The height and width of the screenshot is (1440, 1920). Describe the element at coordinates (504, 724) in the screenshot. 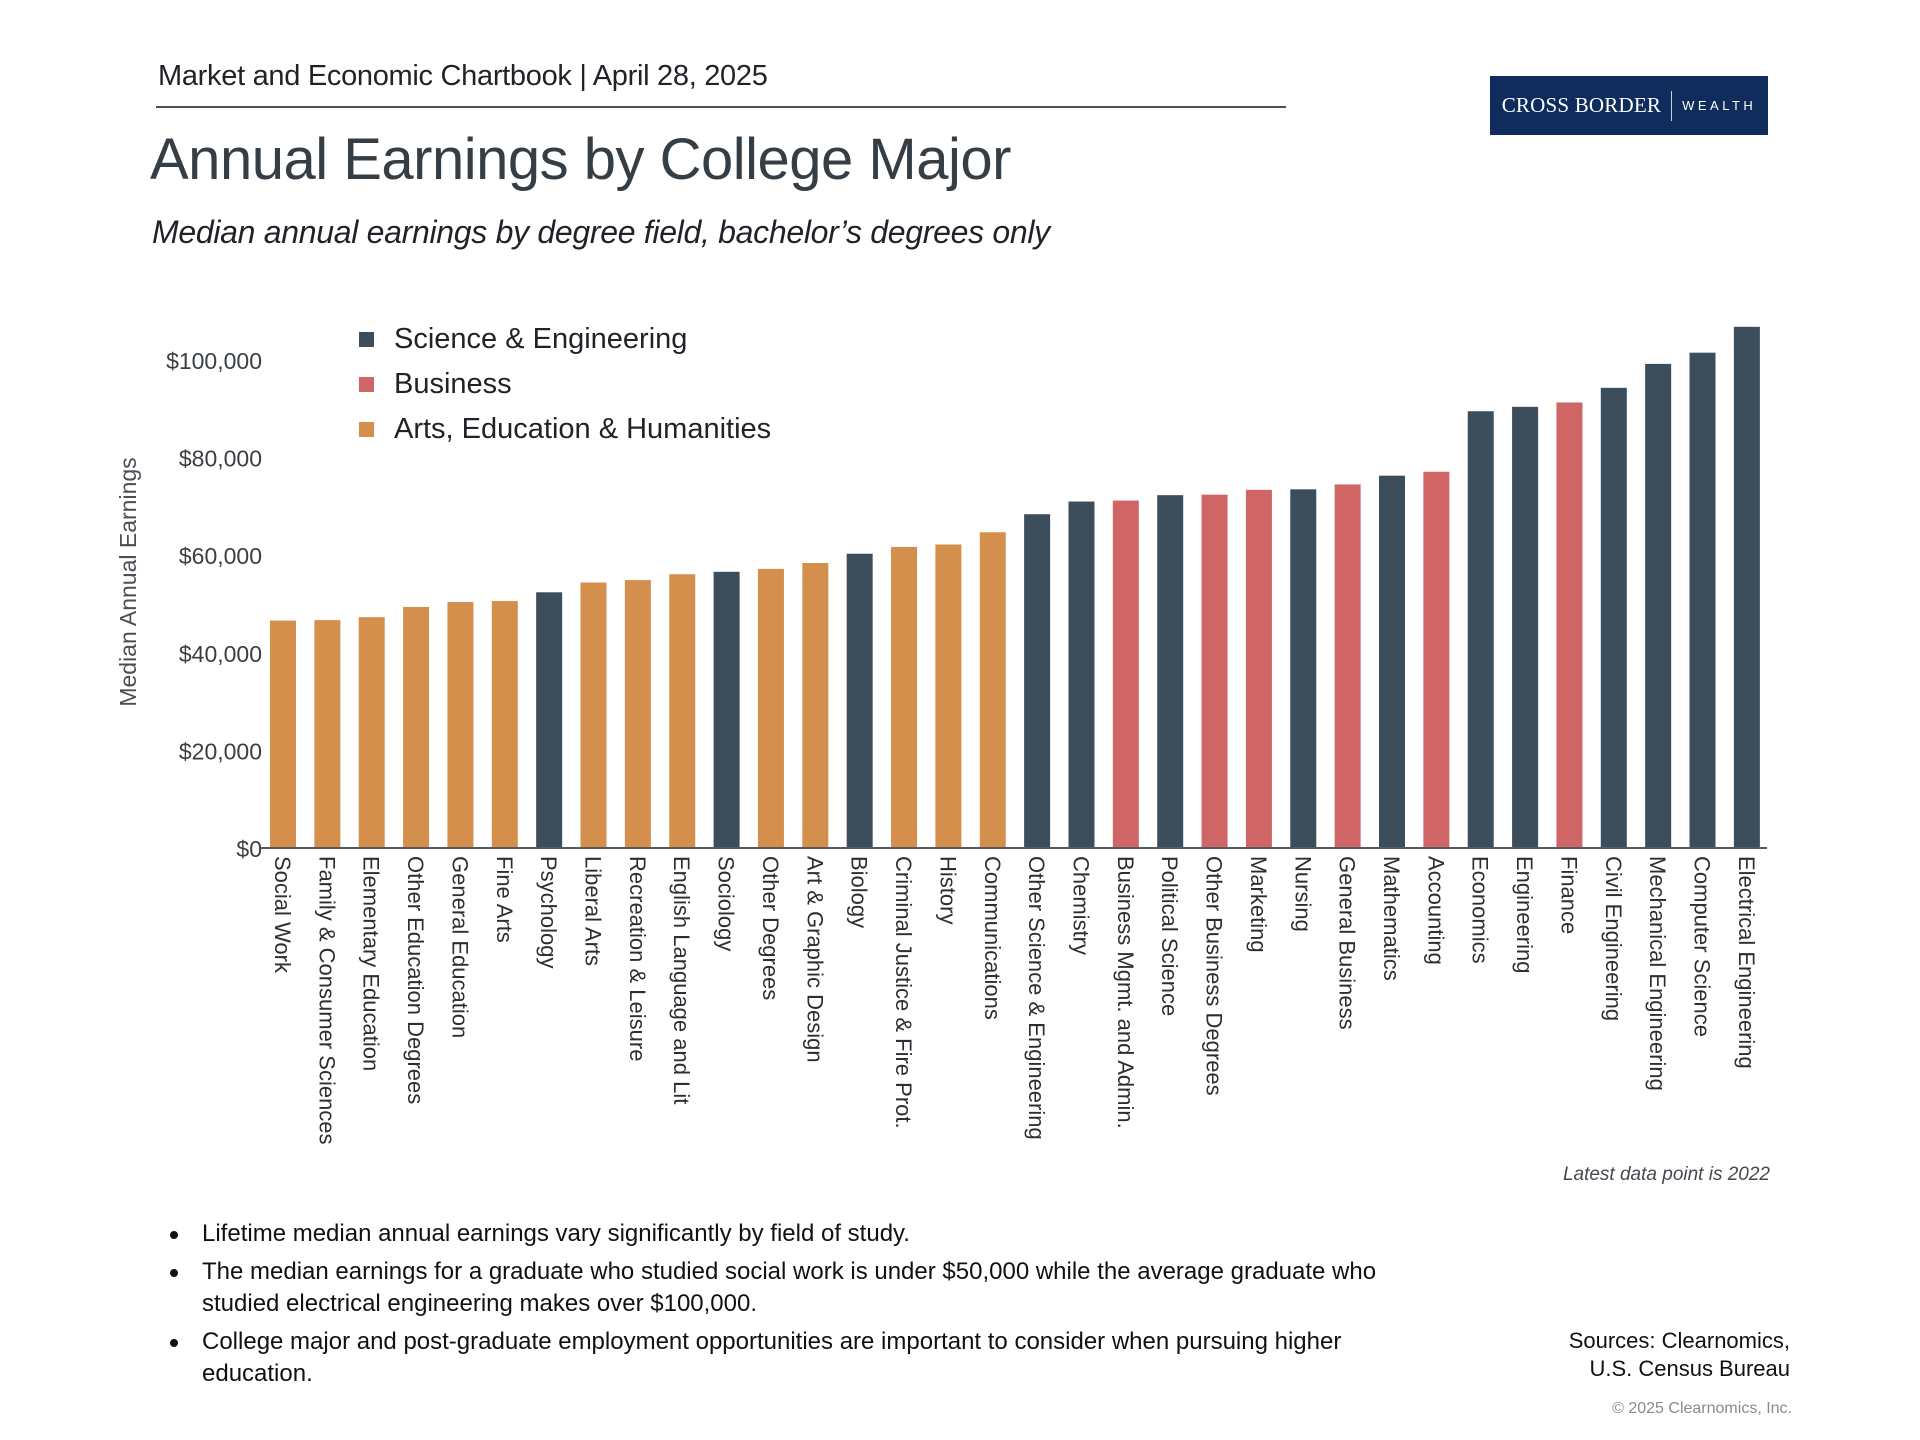

I see `bar-fine-arts` at that location.